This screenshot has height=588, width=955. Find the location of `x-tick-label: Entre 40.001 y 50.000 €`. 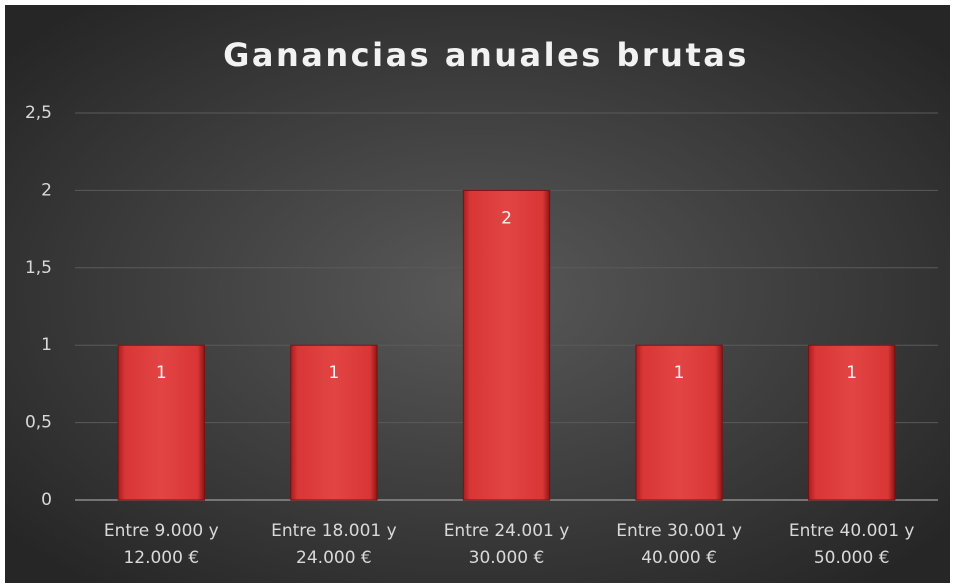

x-tick-label: Entre 40.001 y 50.000 € is located at coordinates (851, 544).